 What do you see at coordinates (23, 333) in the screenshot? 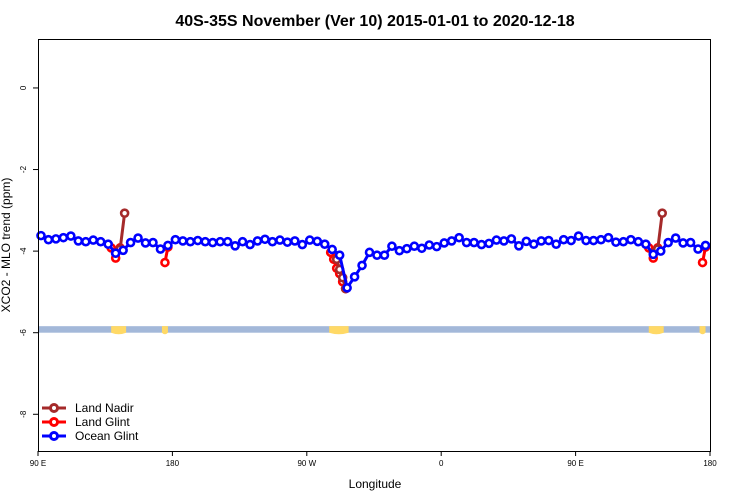
I see `y-tick-label: -6` at bounding box center [23, 333].